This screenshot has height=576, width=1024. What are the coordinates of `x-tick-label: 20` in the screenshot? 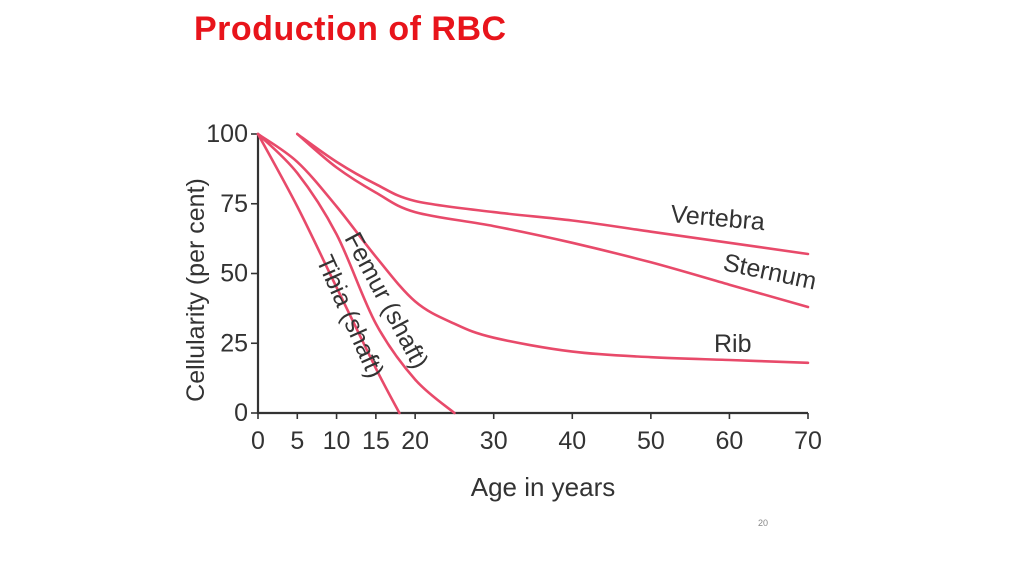 It's located at (415, 441).